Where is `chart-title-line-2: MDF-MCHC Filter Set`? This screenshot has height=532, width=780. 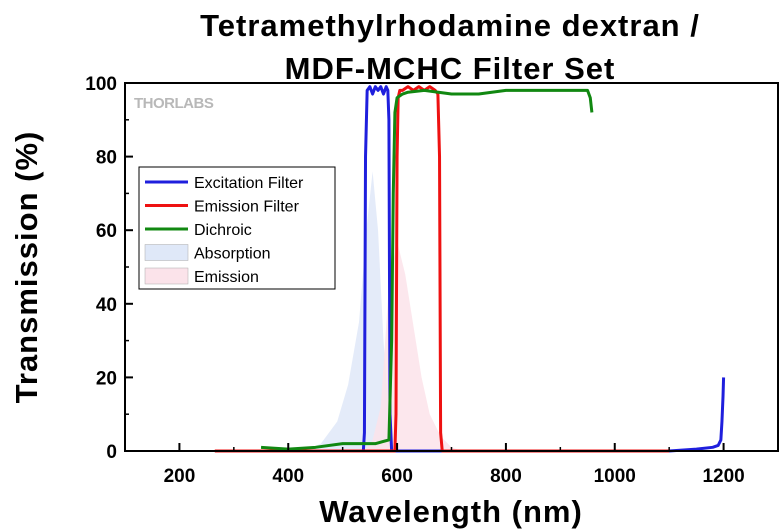
chart-title-line-2: MDF-MCHC Filter Set is located at coordinates (450, 68).